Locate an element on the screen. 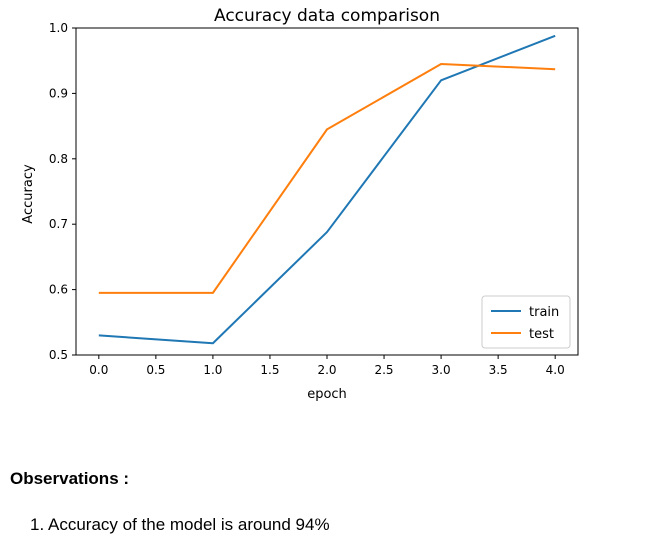 The height and width of the screenshot is (546, 650). observations-heading: Observations : is located at coordinates (70, 478).